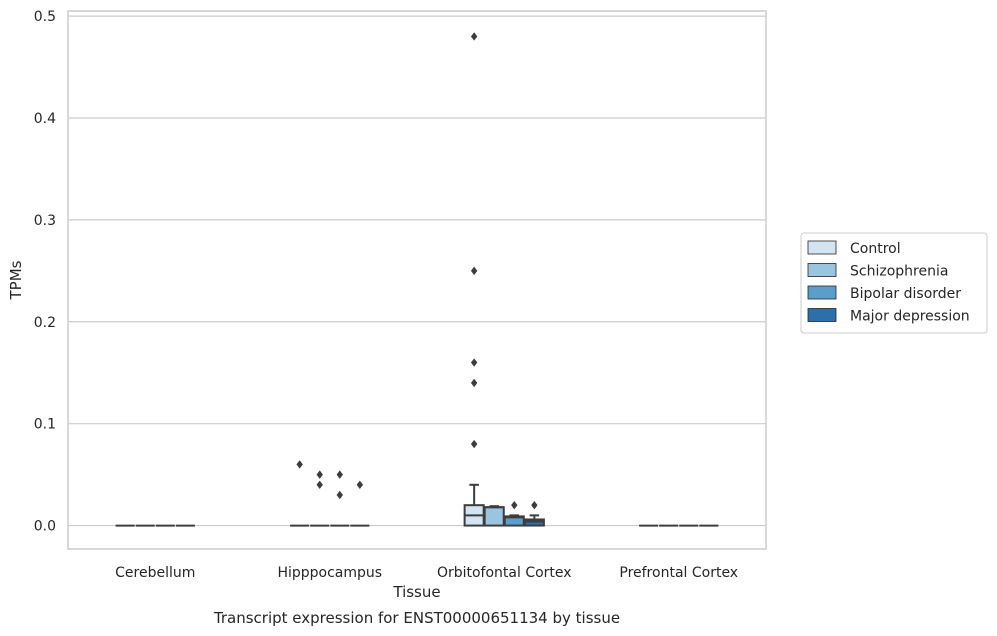  Describe the element at coordinates (45, 17) in the screenshot. I see `y-tick-label: 0.5` at that location.